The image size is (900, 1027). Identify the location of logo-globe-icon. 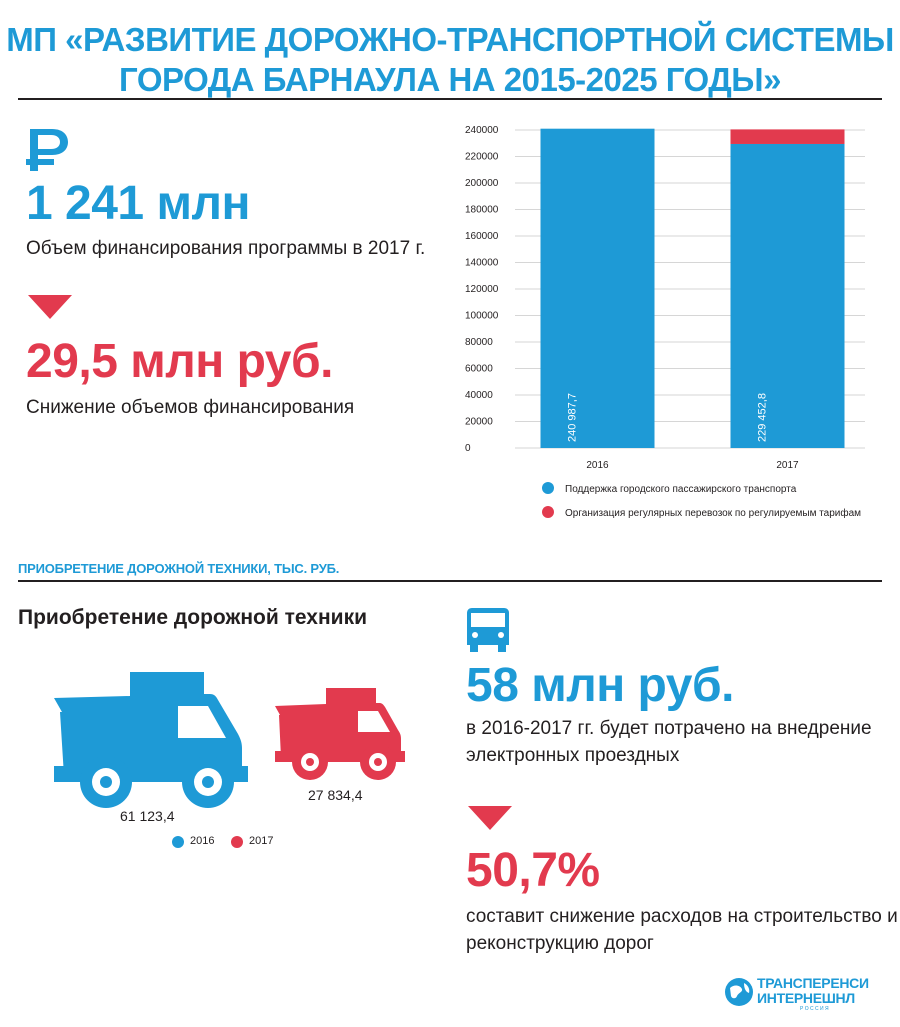
(739, 992).